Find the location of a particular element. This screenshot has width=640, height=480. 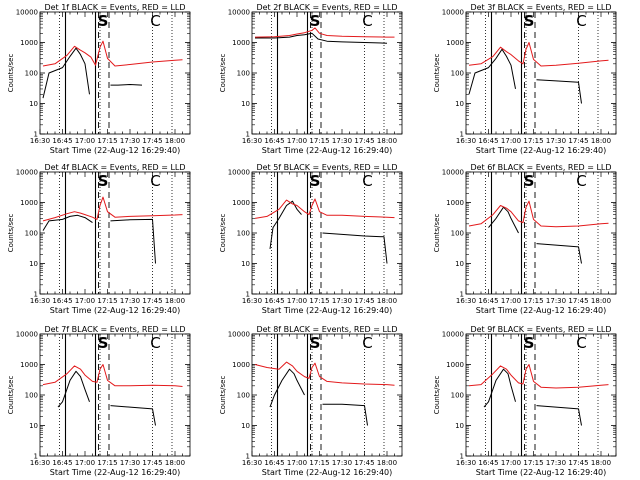

panel-title: Det 2f BLACK = Events, RED = LLD is located at coordinates (326, 7).